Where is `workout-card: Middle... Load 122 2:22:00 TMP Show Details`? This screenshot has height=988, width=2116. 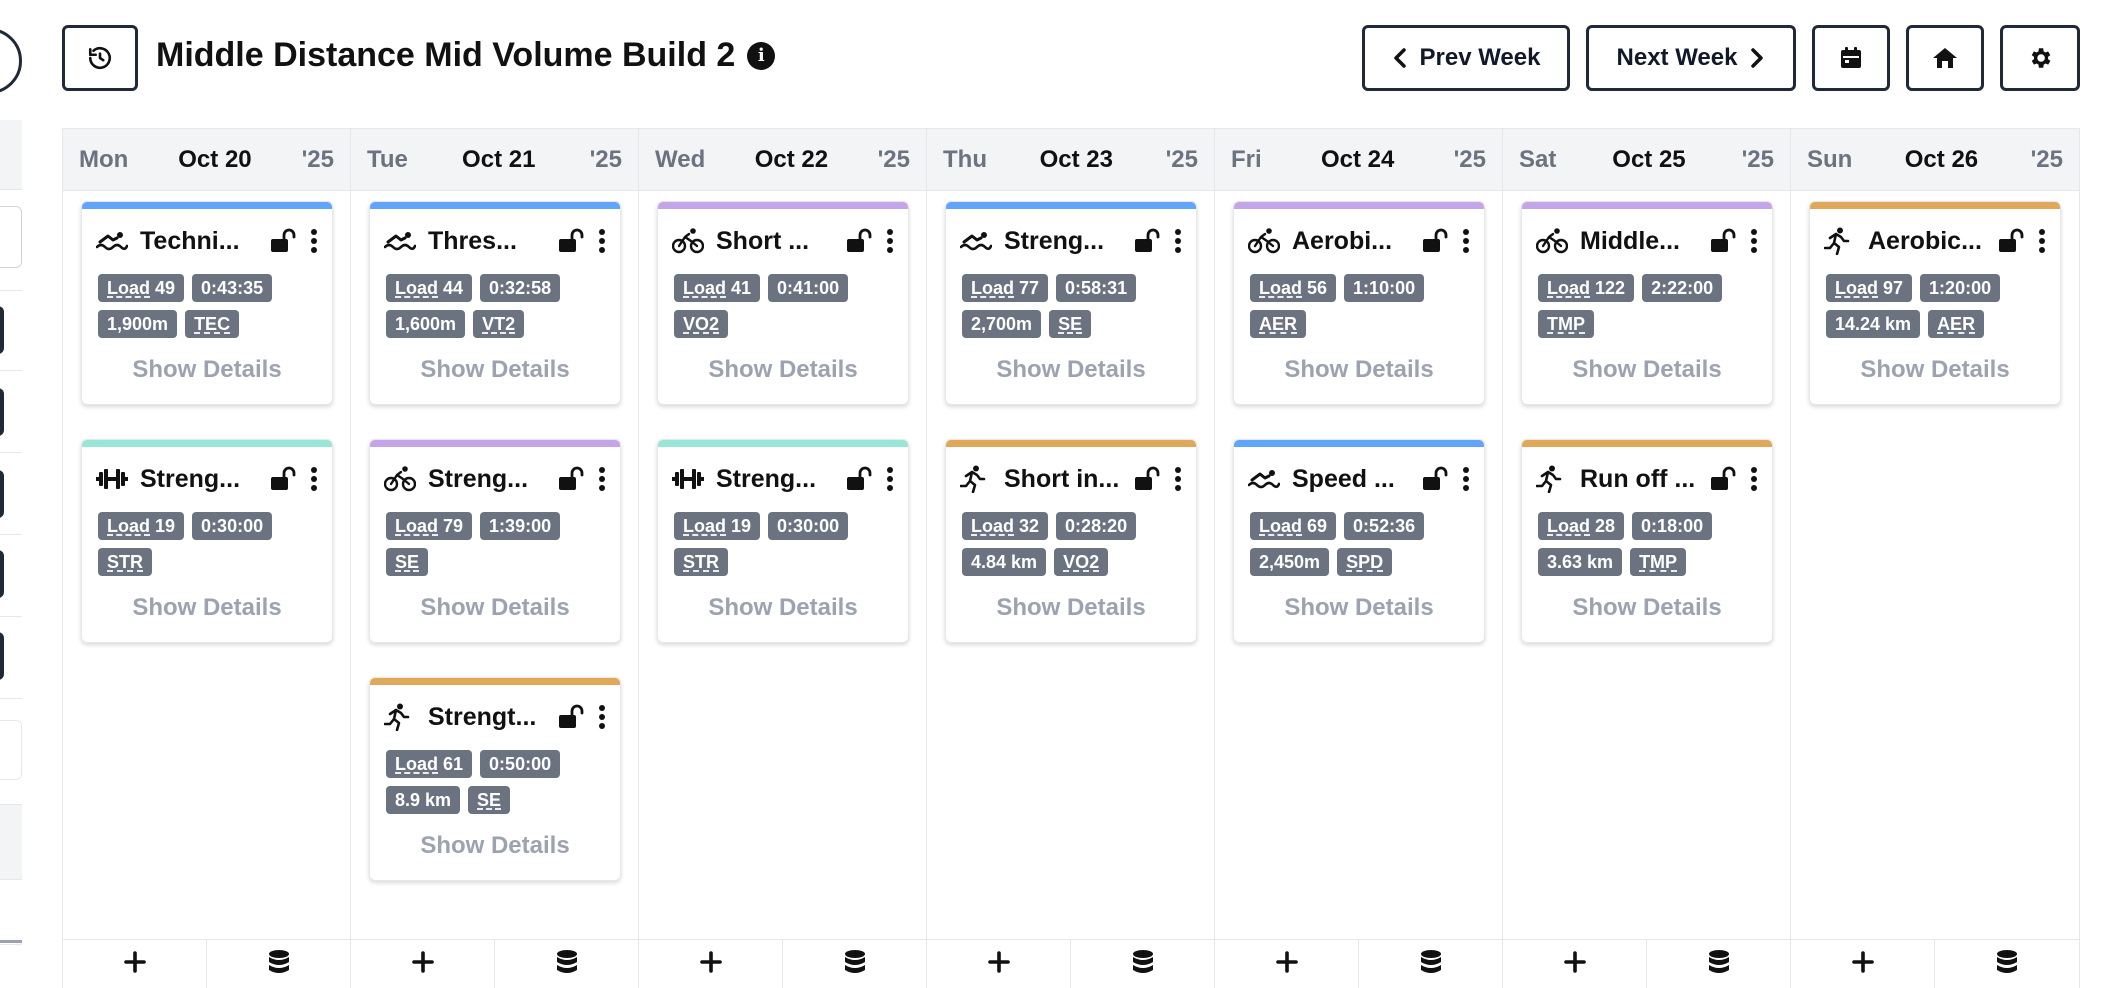 workout-card: Middle... Load 122 2:22:00 TMP Show Details is located at coordinates (1647, 303).